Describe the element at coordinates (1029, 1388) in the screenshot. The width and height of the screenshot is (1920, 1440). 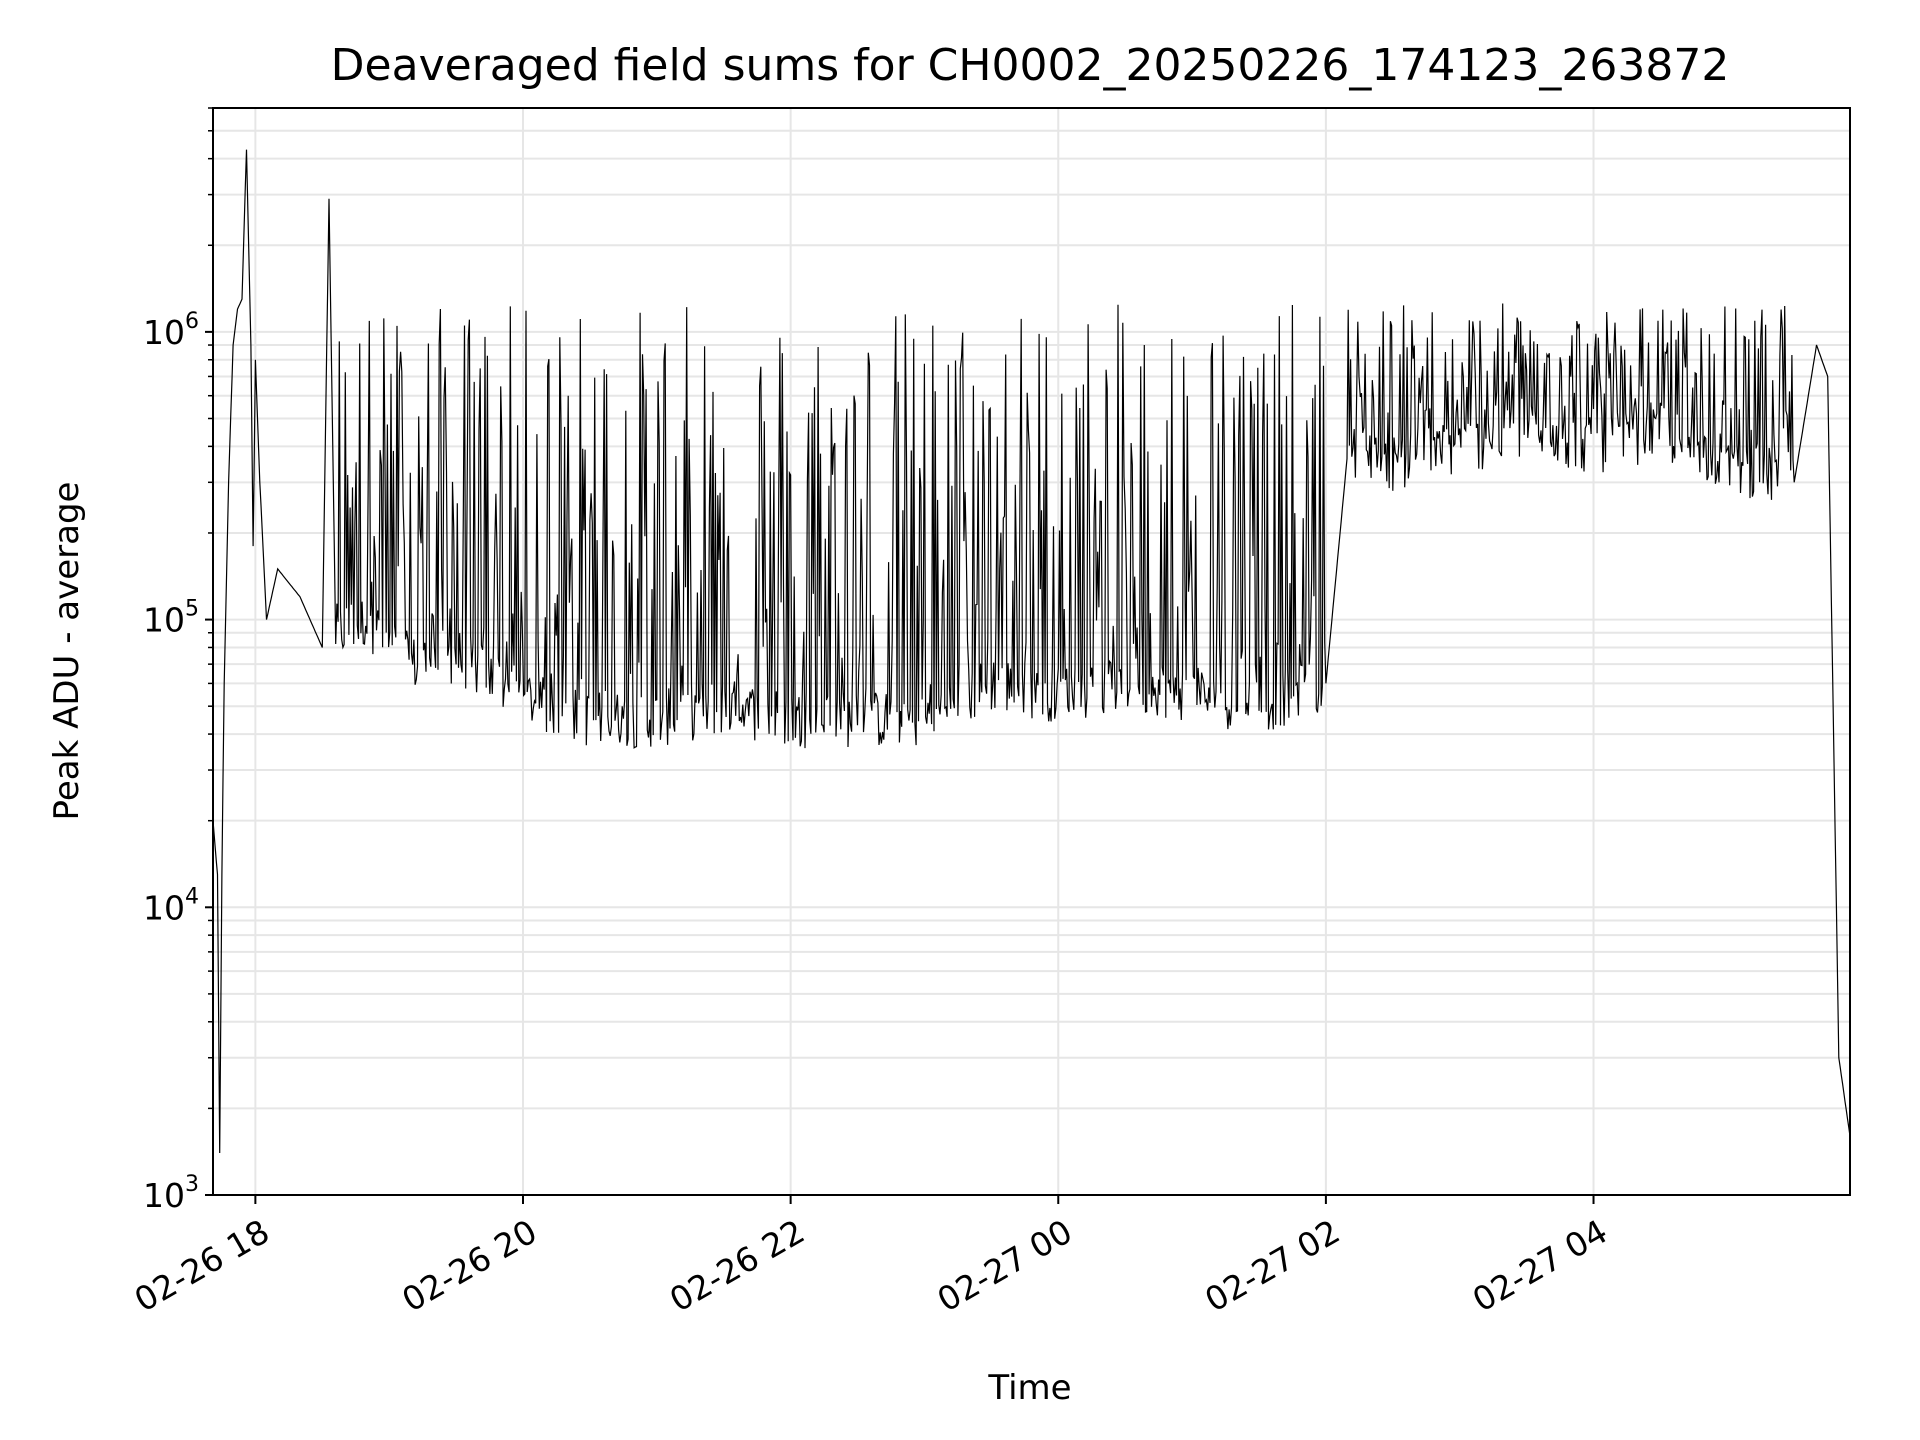
I see `x-axis-label: Time` at that location.